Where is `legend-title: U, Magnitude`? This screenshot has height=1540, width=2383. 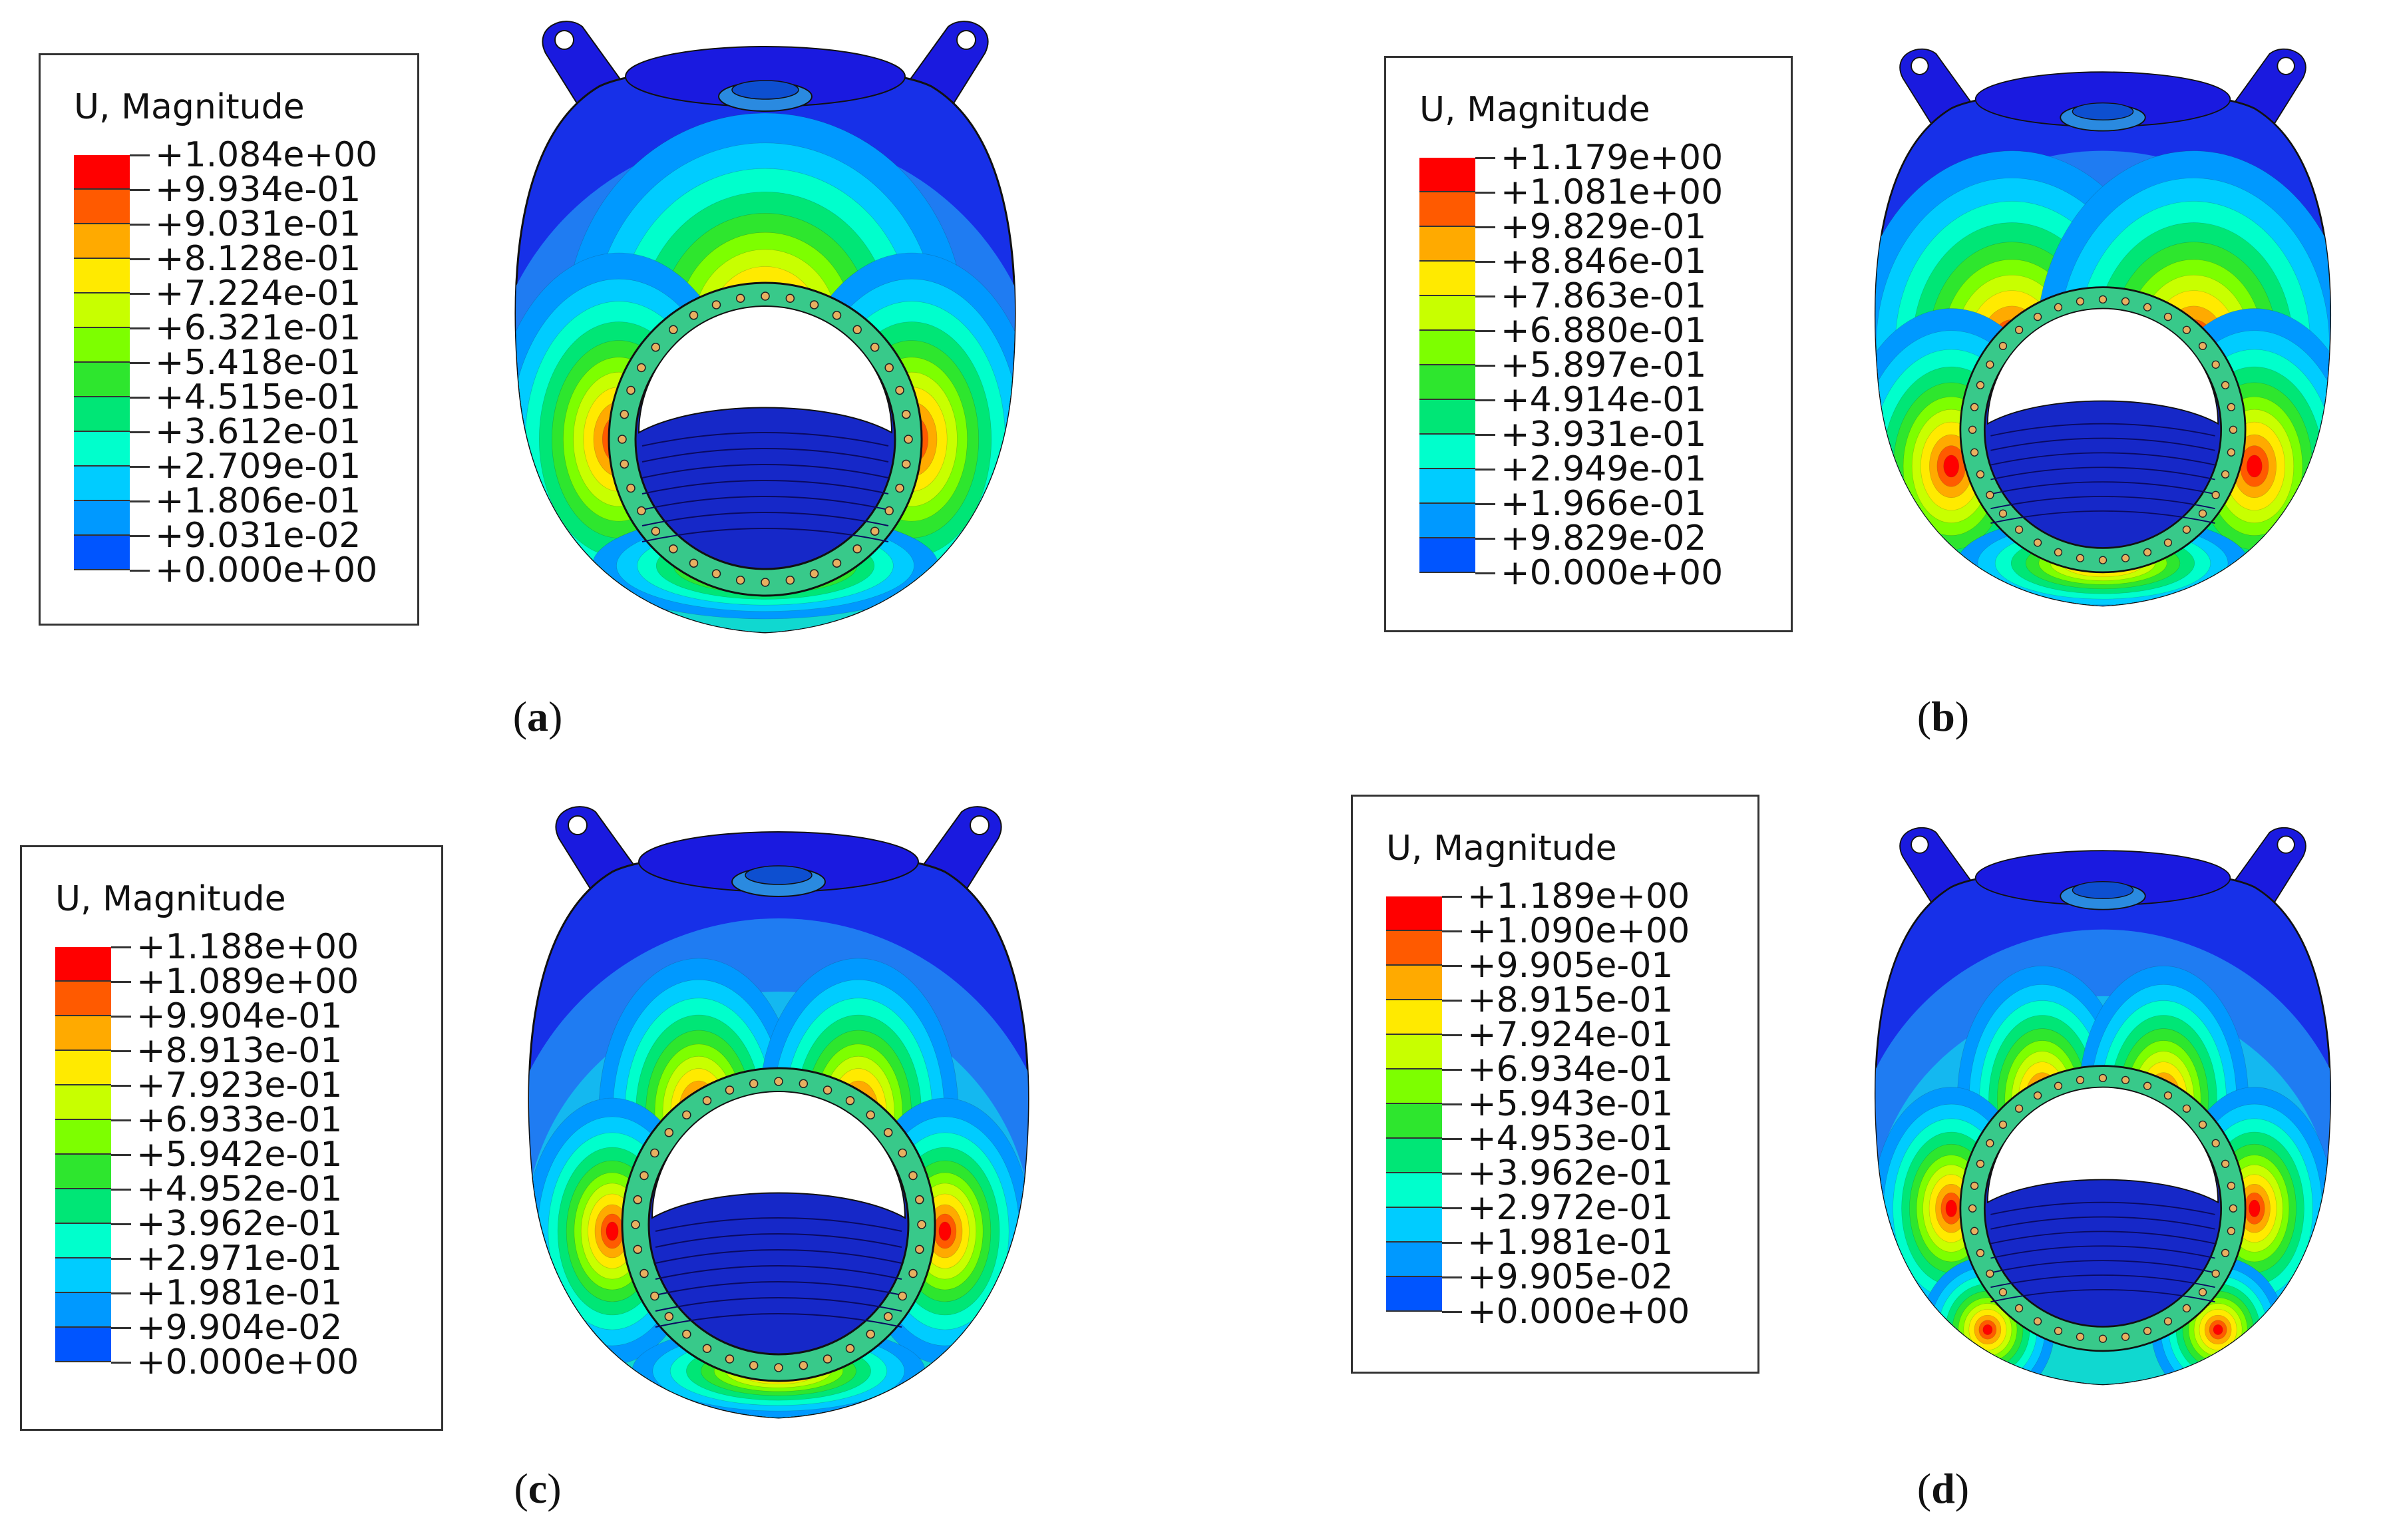 legend-title: U, Magnitude is located at coordinates (170, 899).